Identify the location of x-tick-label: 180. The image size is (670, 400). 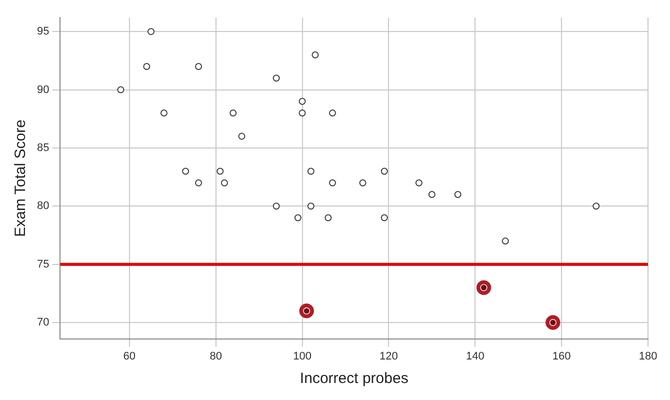
(648, 356).